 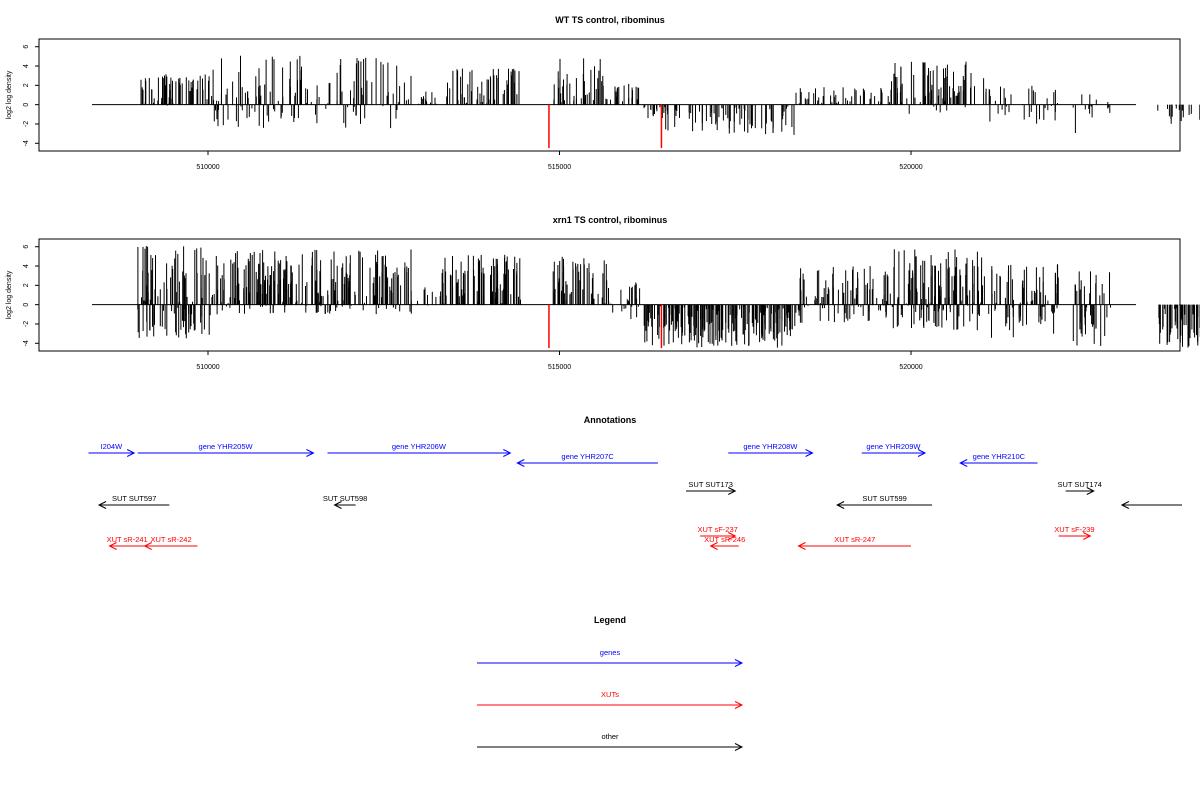 I want to click on annotation-label: SUT SUT173, so click(x=710, y=484).